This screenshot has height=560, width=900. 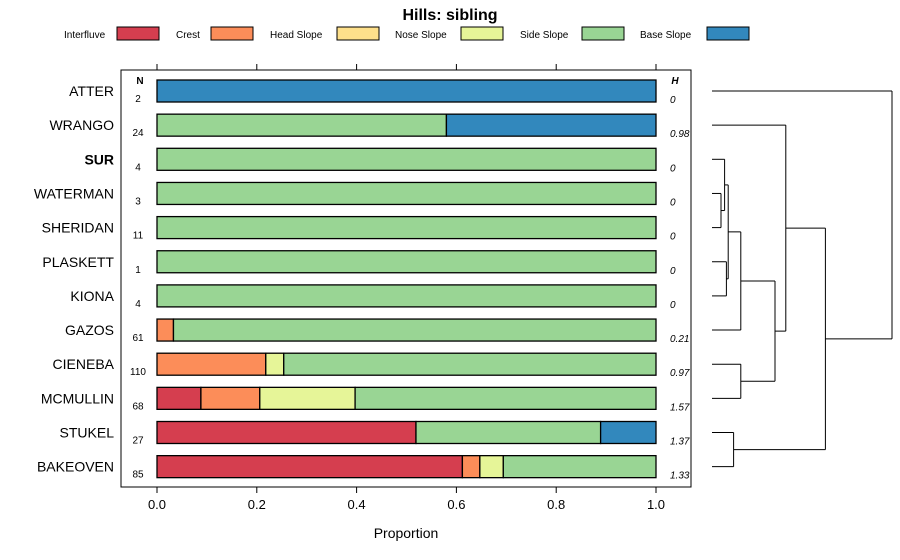 What do you see at coordinates (544, 35) in the screenshot?
I see `legend-label-4: Side Slope` at bounding box center [544, 35].